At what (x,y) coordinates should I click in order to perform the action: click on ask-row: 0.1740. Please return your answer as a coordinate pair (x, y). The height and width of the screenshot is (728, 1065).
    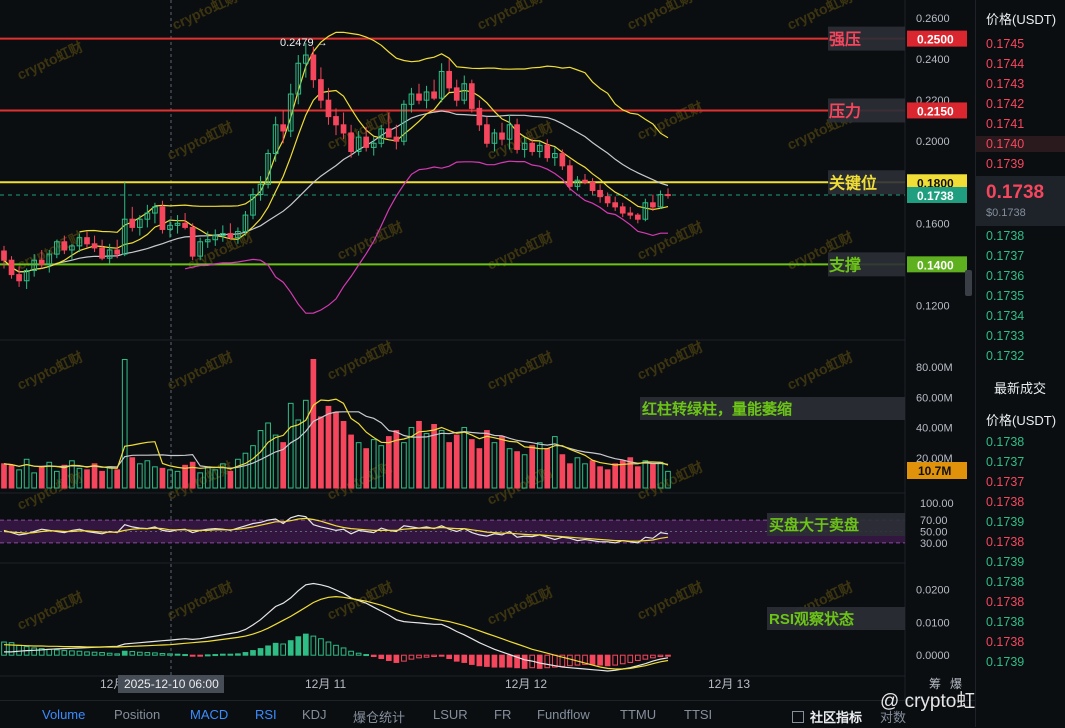
    Looking at the image, I should click on (1005, 144).